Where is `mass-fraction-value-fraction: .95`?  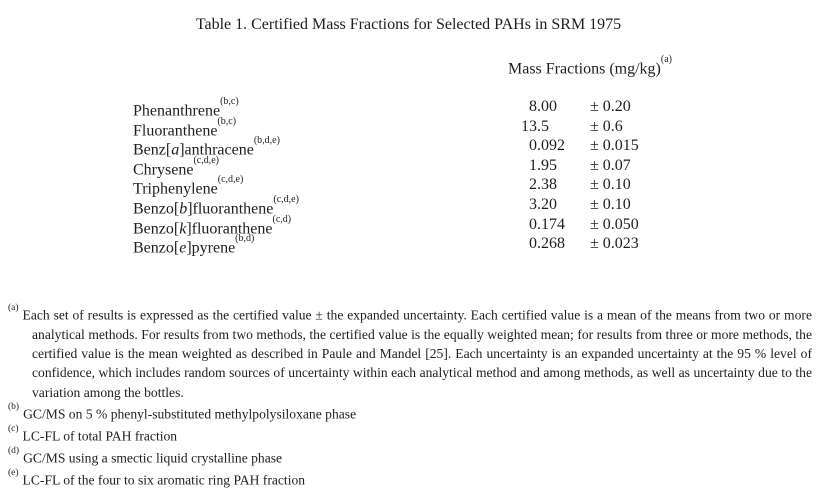 mass-fraction-value-fraction: .95 is located at coordinates (547, 165).